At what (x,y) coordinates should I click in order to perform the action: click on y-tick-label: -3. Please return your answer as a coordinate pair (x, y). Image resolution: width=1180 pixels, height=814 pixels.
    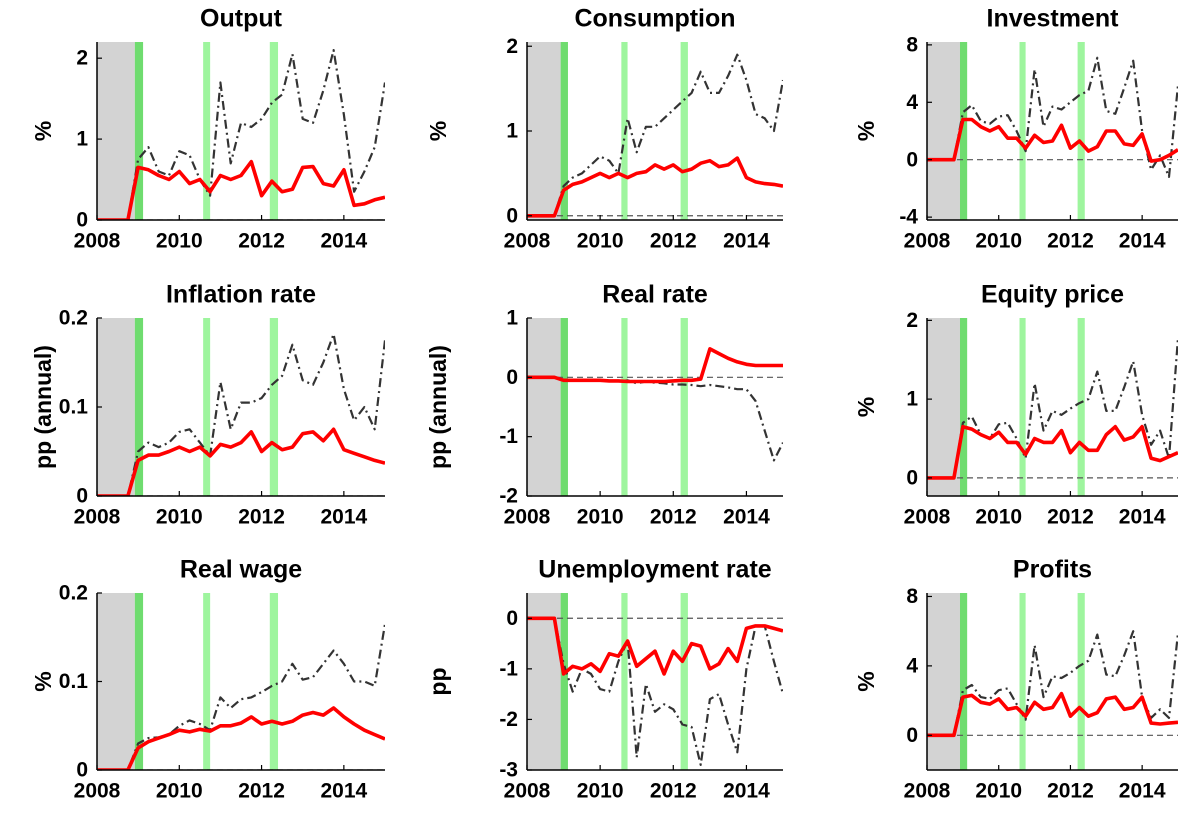
    Looking at the image, I should click on (508, 770).